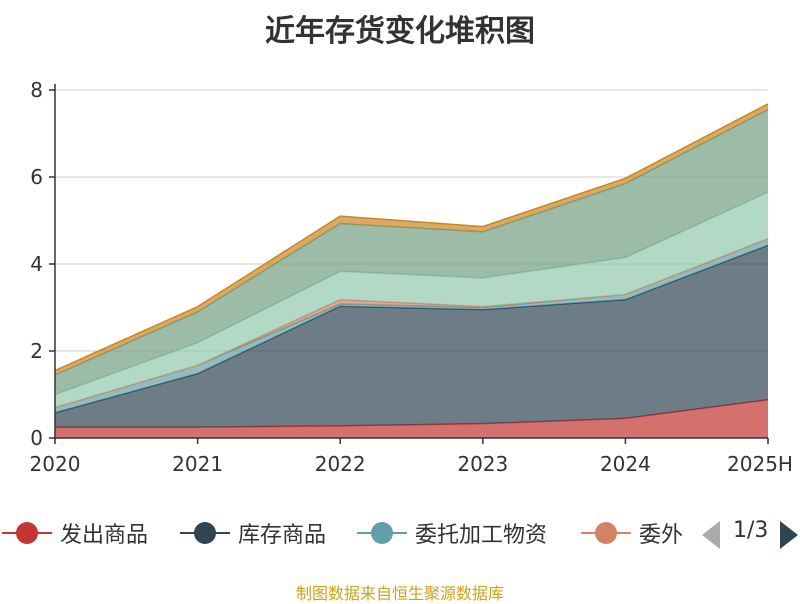 This screenshot has height=604, width=800. Describe the element at coordinates (411, 457) in the screenshot. I see `x-axis-ticks: 2020 2021 2022 2023 2024 2025H` at that location.